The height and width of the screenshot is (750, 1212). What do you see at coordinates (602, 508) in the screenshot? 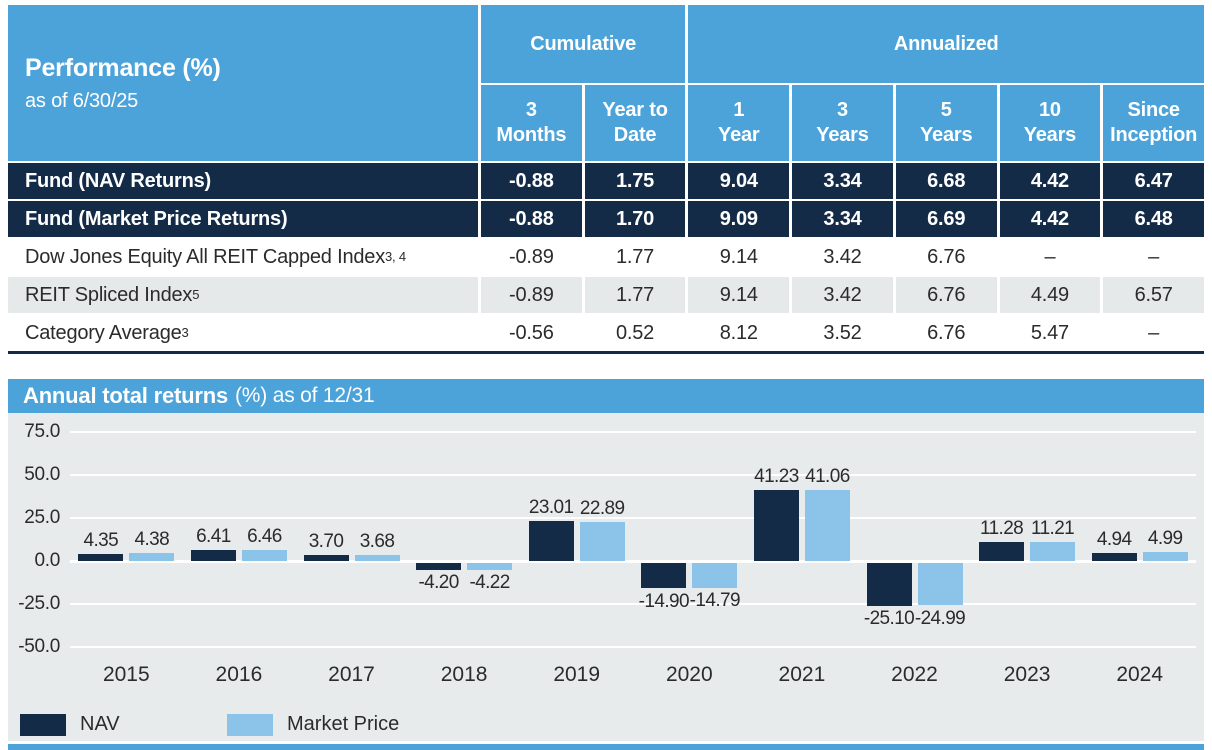
I see `bar-value-label: 22.89` at bounding box center [602, 508].